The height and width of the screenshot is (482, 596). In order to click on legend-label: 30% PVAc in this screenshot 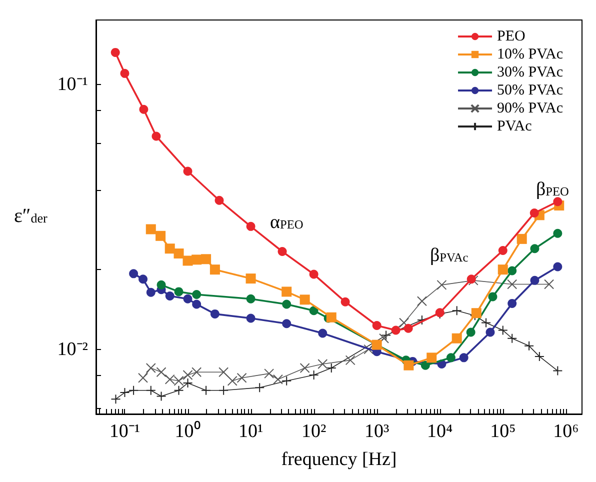, I will do `click(530, 72)`.